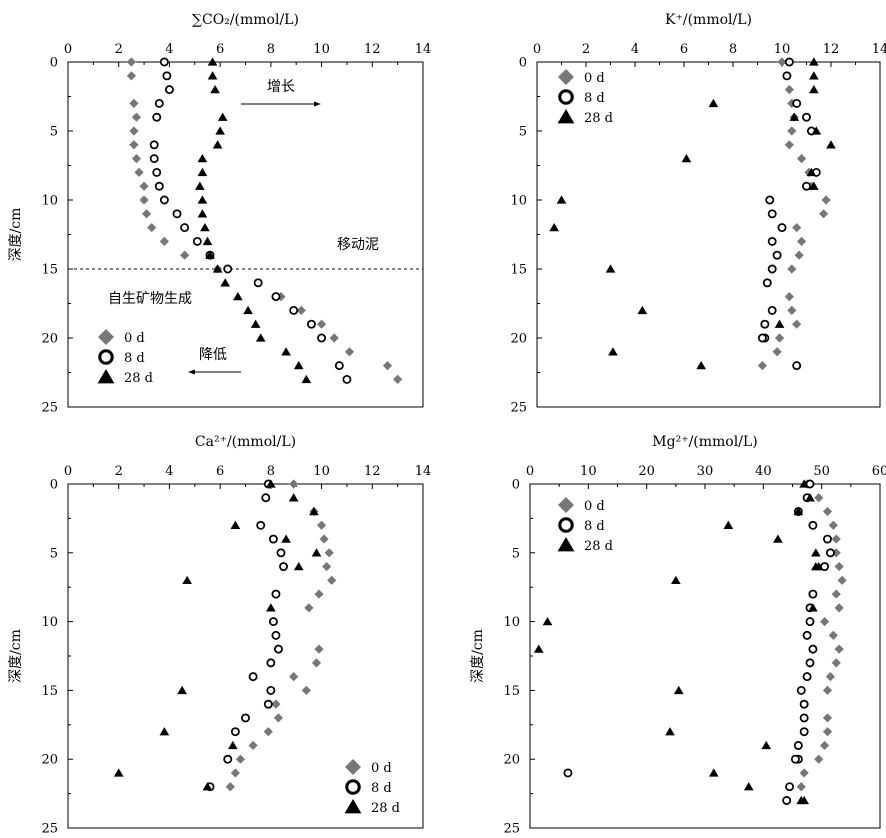  What do you see at coordinates (704, 442) in the screenshot?
I see `x-axis-title: Mg²⁺/(mmol/L)` at bounding box center [704, 442].